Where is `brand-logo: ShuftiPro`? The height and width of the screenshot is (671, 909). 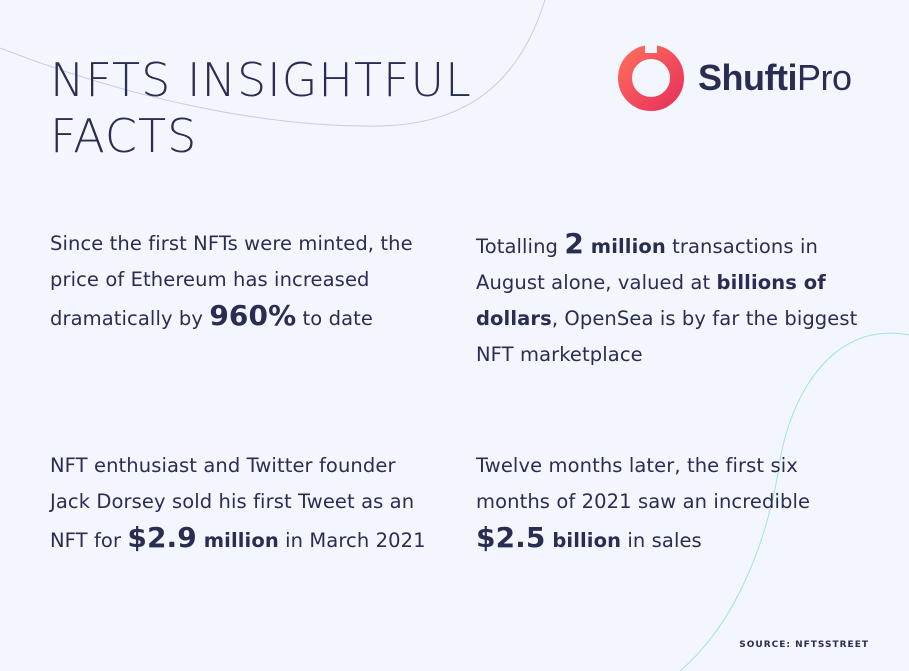 brand-logo: ShuftiPro is located at coordinates (734, 78).